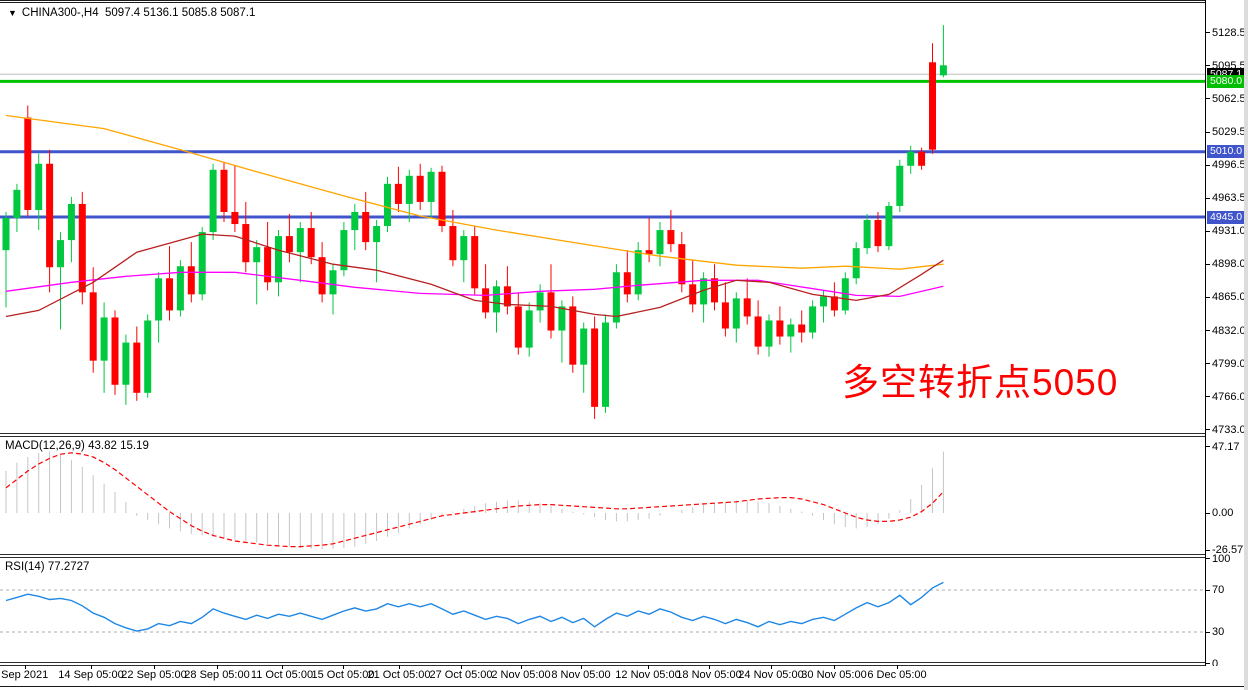 This screenshot has height=690, width=1248. Describe the element at coordinates (1229, 165) in the screenshot. I see `price-tick: 4996.5` at that location.